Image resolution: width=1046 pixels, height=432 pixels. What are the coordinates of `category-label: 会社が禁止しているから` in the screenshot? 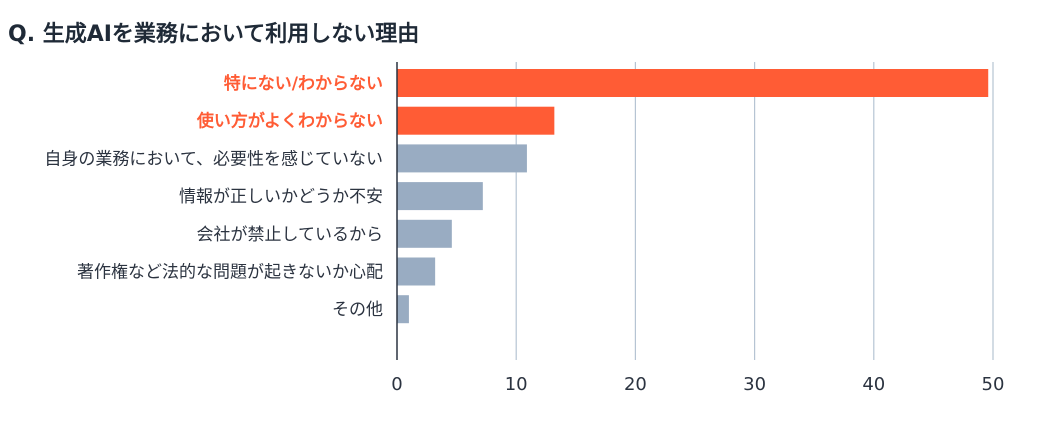 It's located at (290, 235).